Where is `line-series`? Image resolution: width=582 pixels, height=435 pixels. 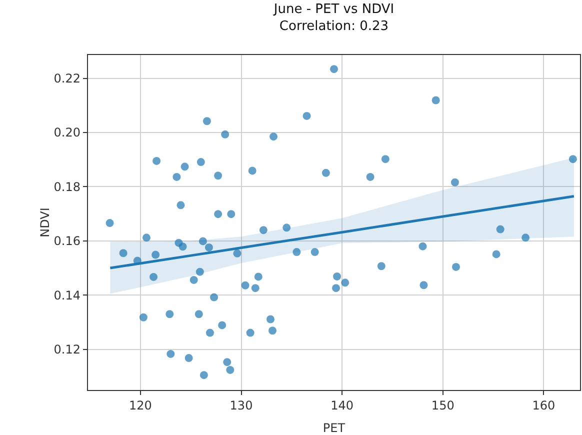
line-series is located at coordinates (342, 232).